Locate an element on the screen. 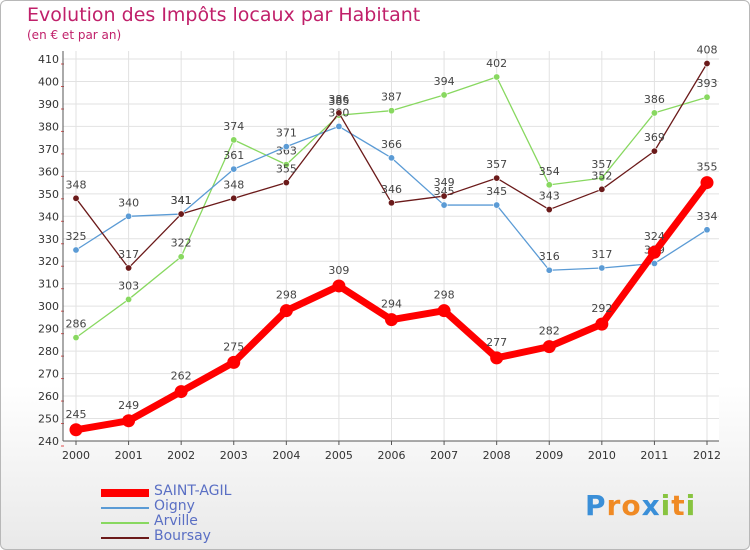 This screenshot has width=750, height=550. data-label-oigny: 340 is located at coordinates (128, 202).